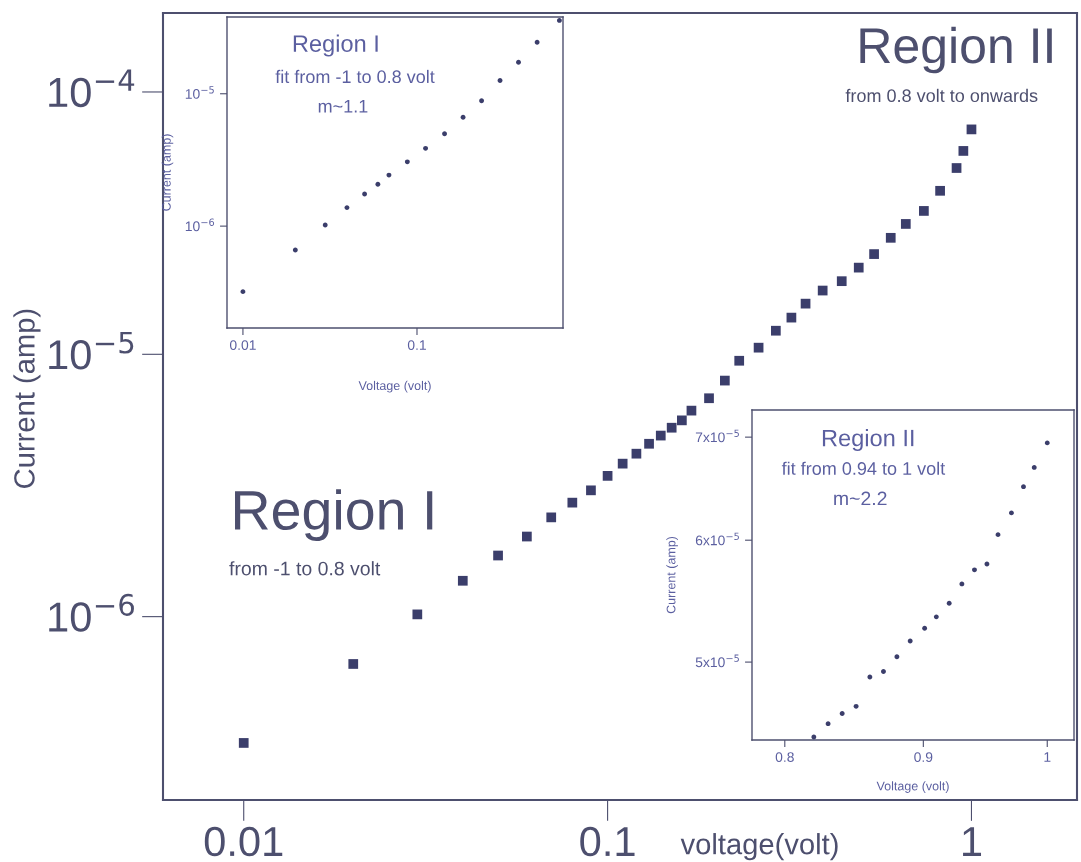 This screenshot has height=862, width=1081. I want to click on annotation: m~1.1, so click(343, 106).